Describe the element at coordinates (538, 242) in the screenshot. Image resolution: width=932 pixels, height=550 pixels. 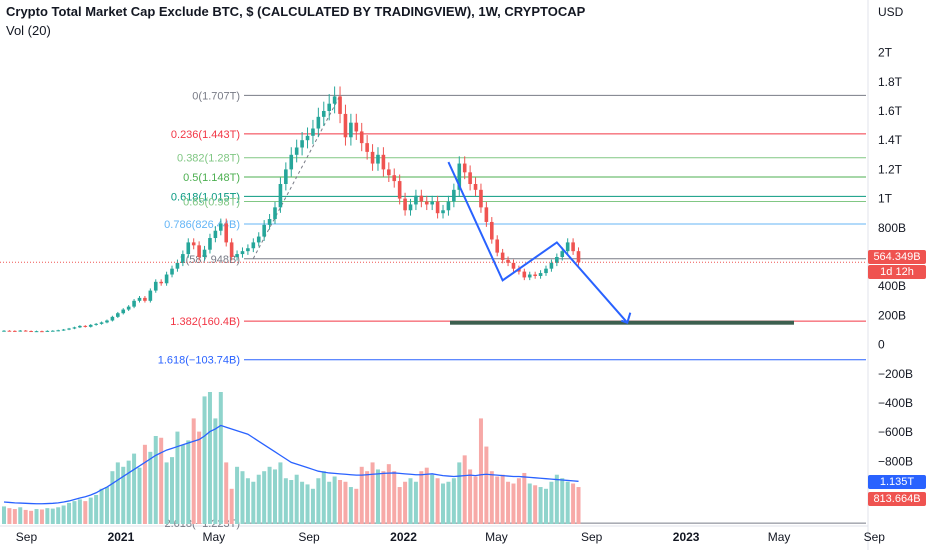
I see `projection-path` at that location.